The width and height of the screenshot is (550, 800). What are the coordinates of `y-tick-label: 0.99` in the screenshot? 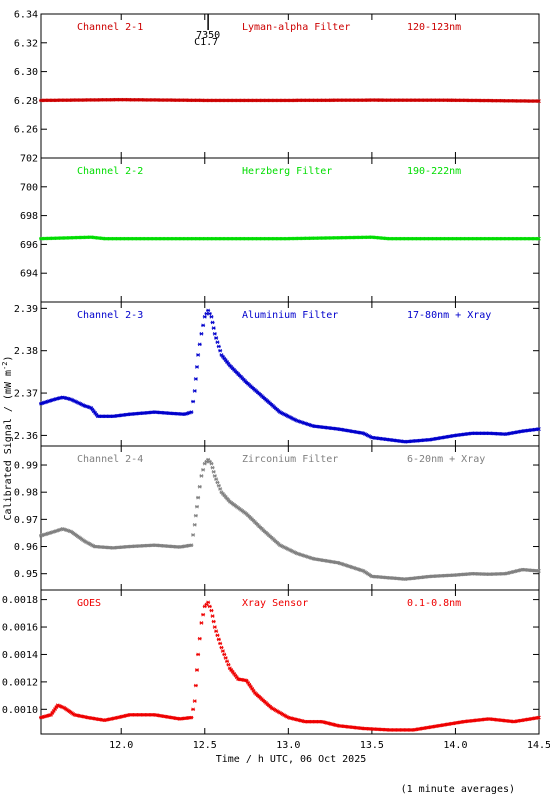 It's located at (26, 466).